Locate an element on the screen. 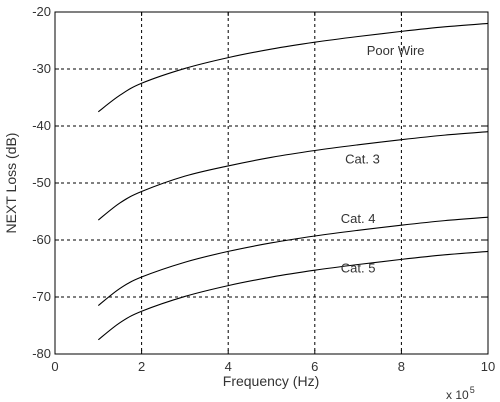 This screenshot has width=500, height=402. series-label-cat-4: Cat. 4 is located at coordinates (358, 218).